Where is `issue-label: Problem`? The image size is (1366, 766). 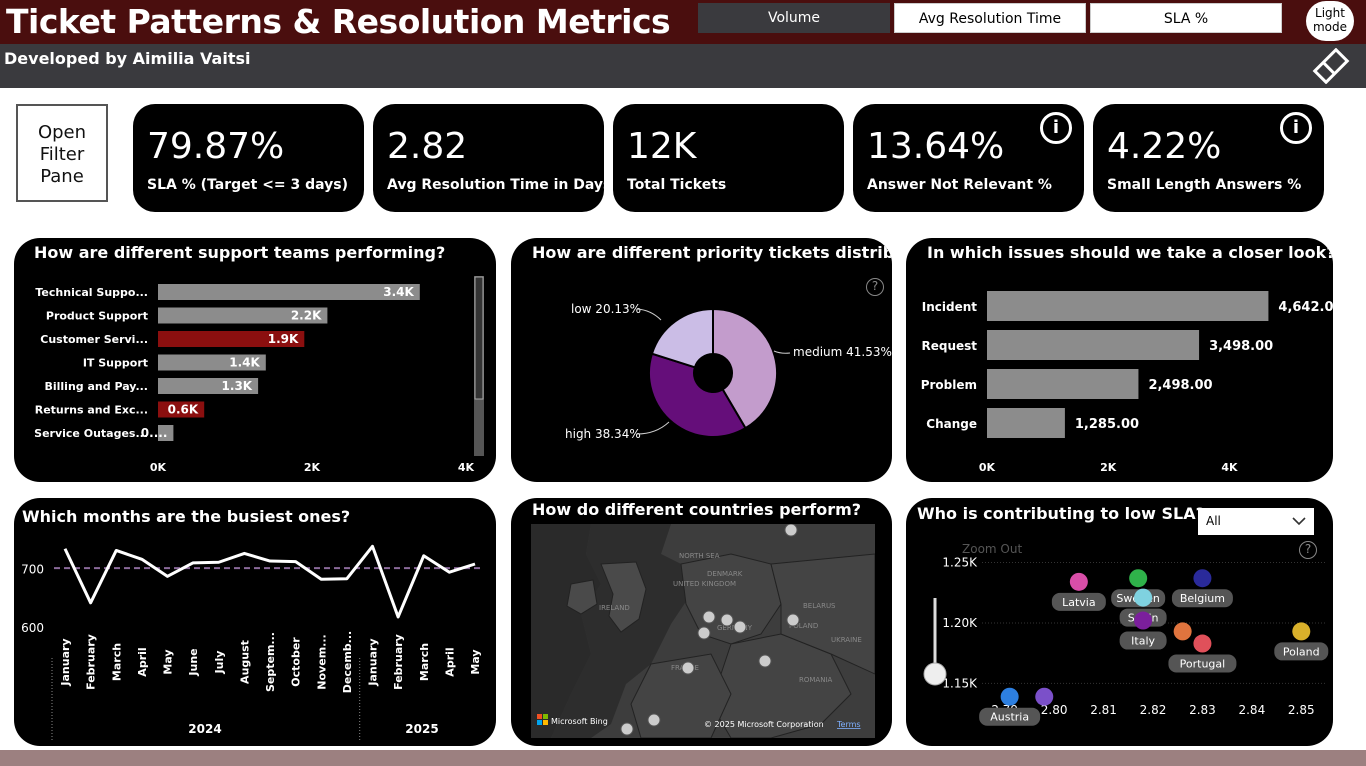
issue-label: Problem is located at coordinates (949, 385).